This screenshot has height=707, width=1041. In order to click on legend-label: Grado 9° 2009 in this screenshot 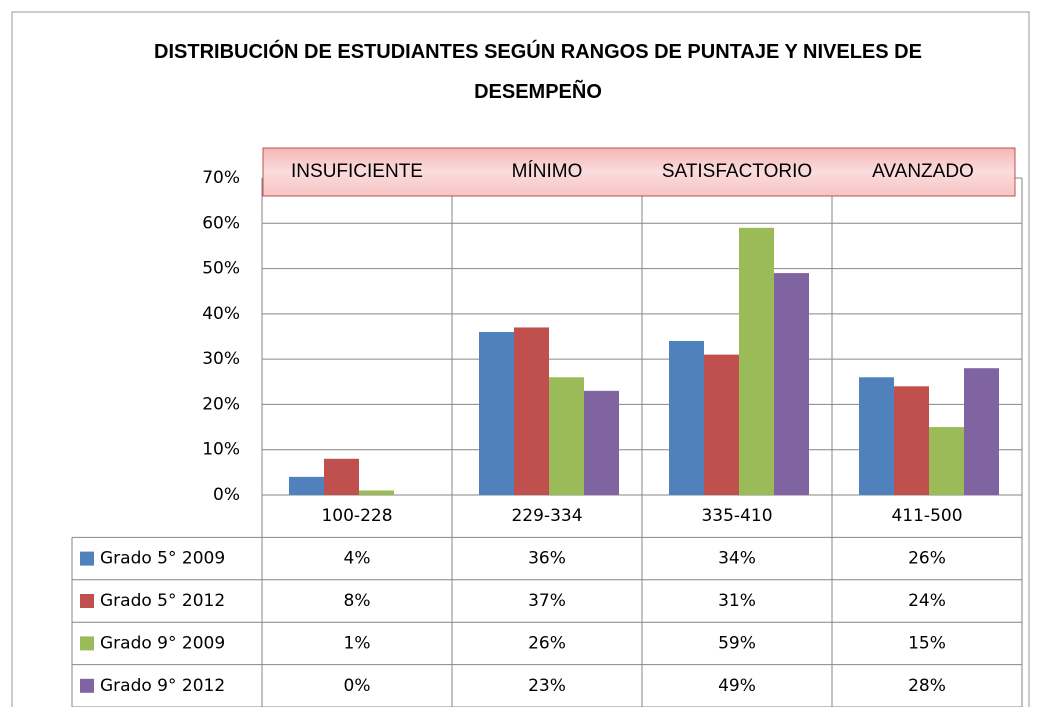, I will do `click(162, 643)`.